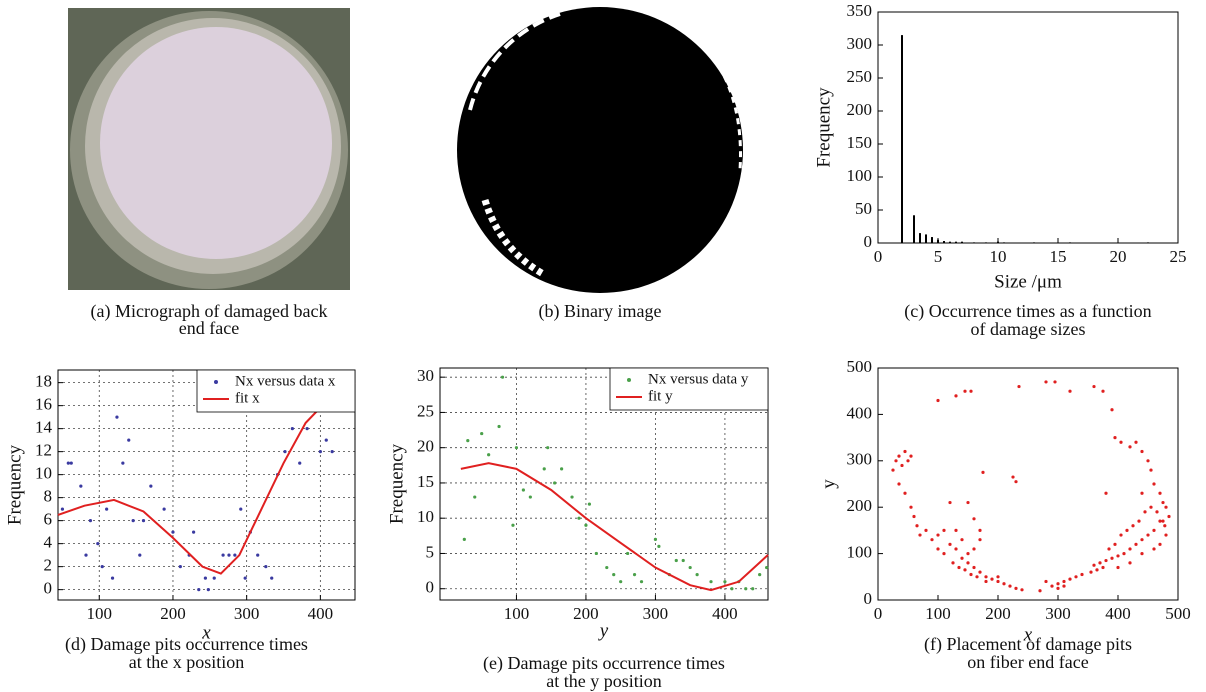 The height and width of the screenshot is (692, 1206). What do you see at coordinates (860, 505) in the screenshot?
I see `y-tick-label: 200` at bounding box center [860, 505].